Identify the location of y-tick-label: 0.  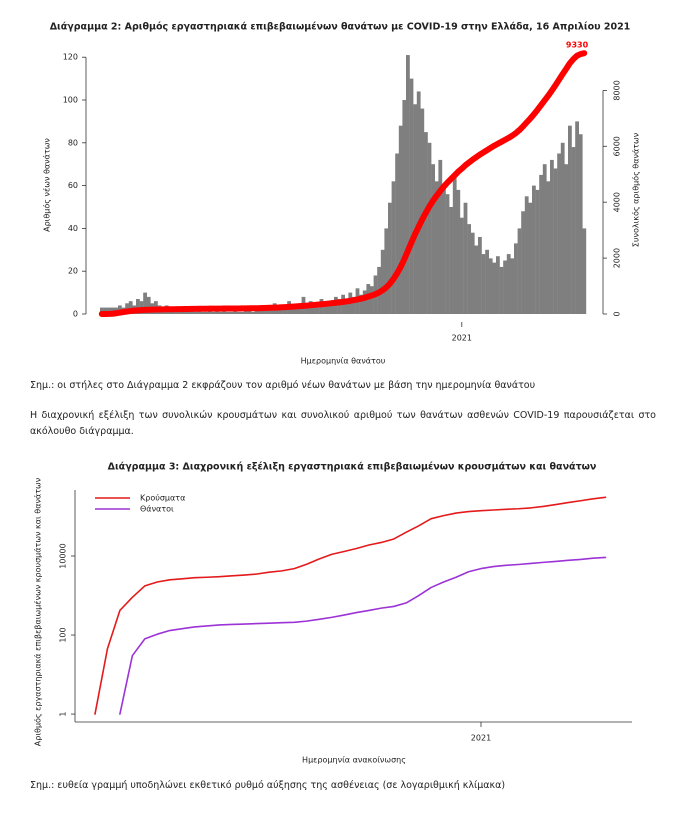
(75, 314).